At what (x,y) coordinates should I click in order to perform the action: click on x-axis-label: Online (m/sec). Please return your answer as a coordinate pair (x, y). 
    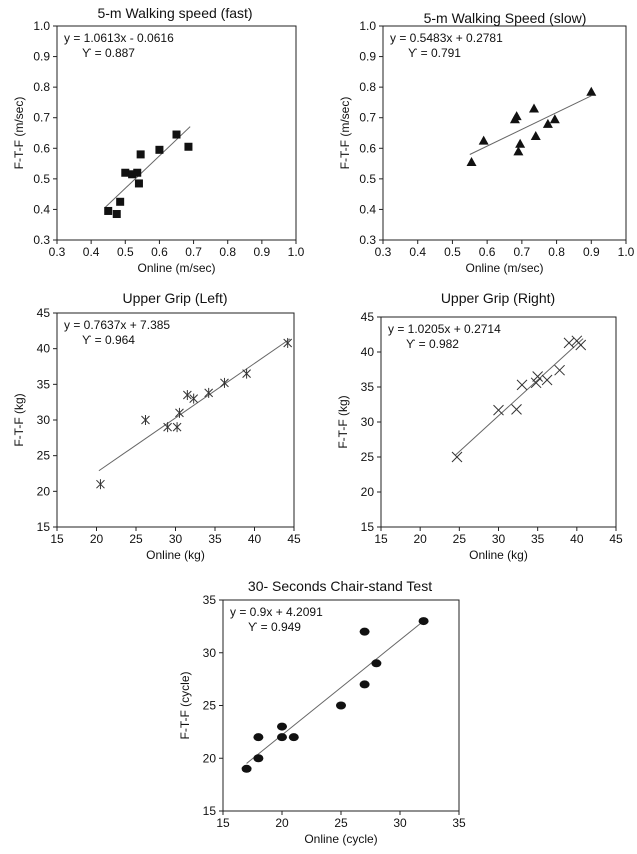
    Looking at the image, I should click on (176, 268).